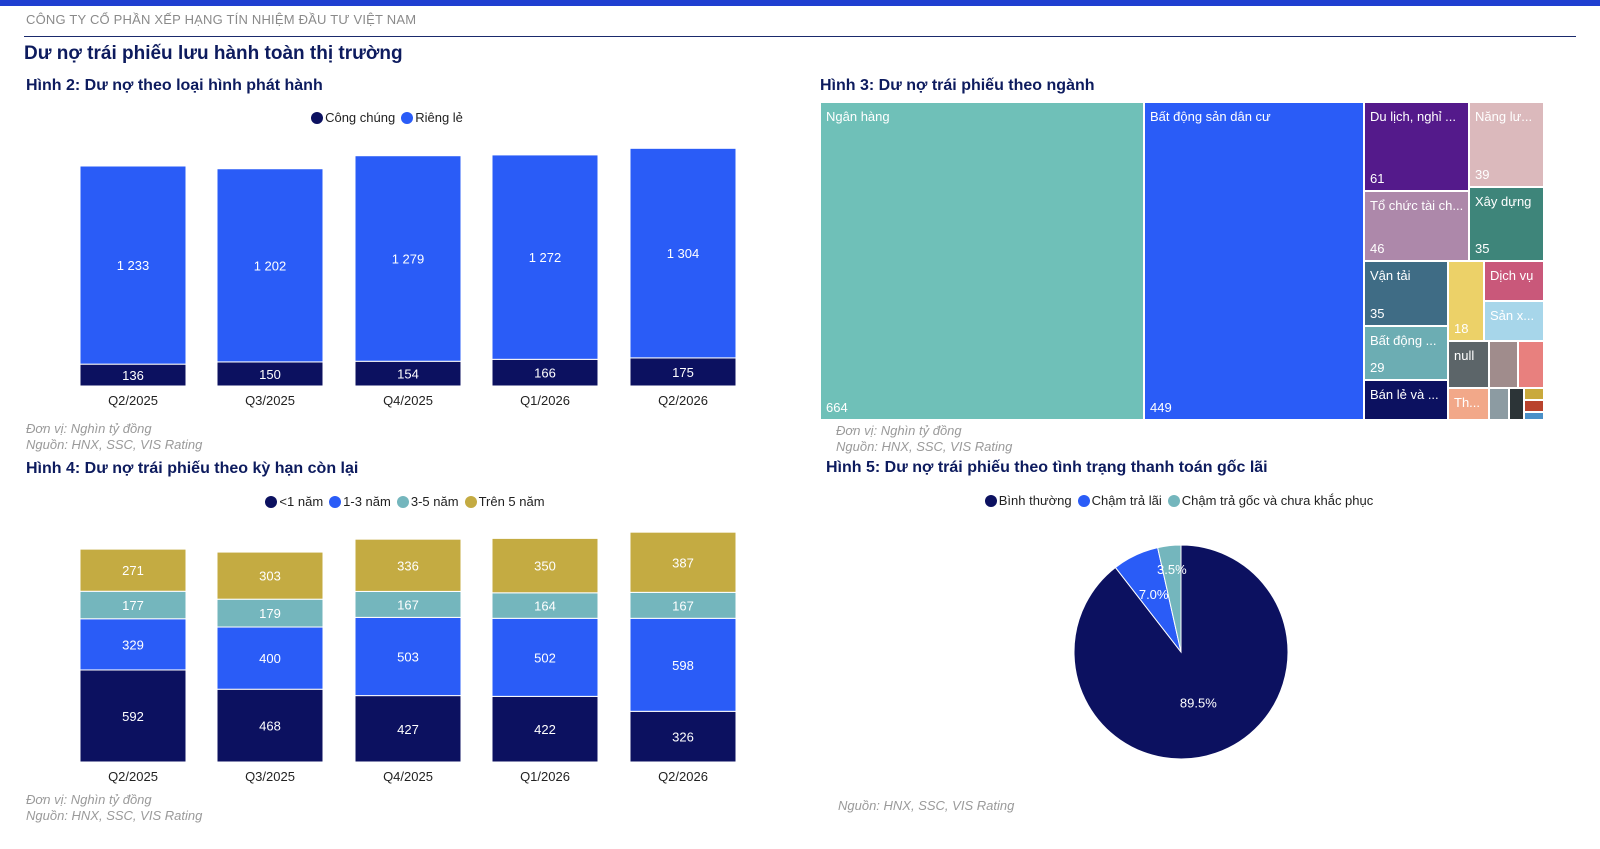 The image size is (1600, 849). I want to click on category-label: Q2/2025, so click(133, 776).